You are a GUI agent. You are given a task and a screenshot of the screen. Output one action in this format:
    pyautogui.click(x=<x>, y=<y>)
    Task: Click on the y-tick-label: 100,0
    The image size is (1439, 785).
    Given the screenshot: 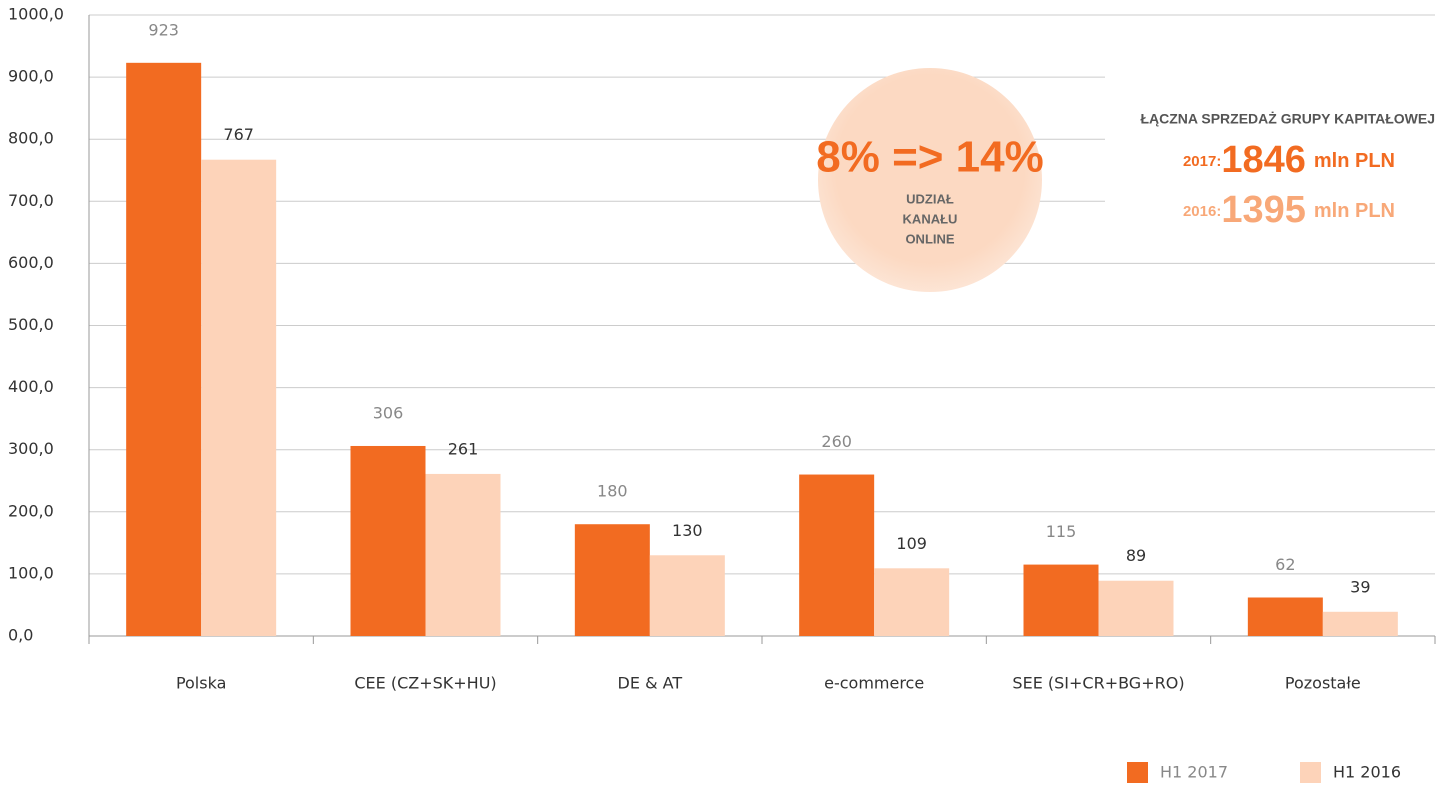 What is the action you would take?
    pyautogui.click(x=31, y=572)
    